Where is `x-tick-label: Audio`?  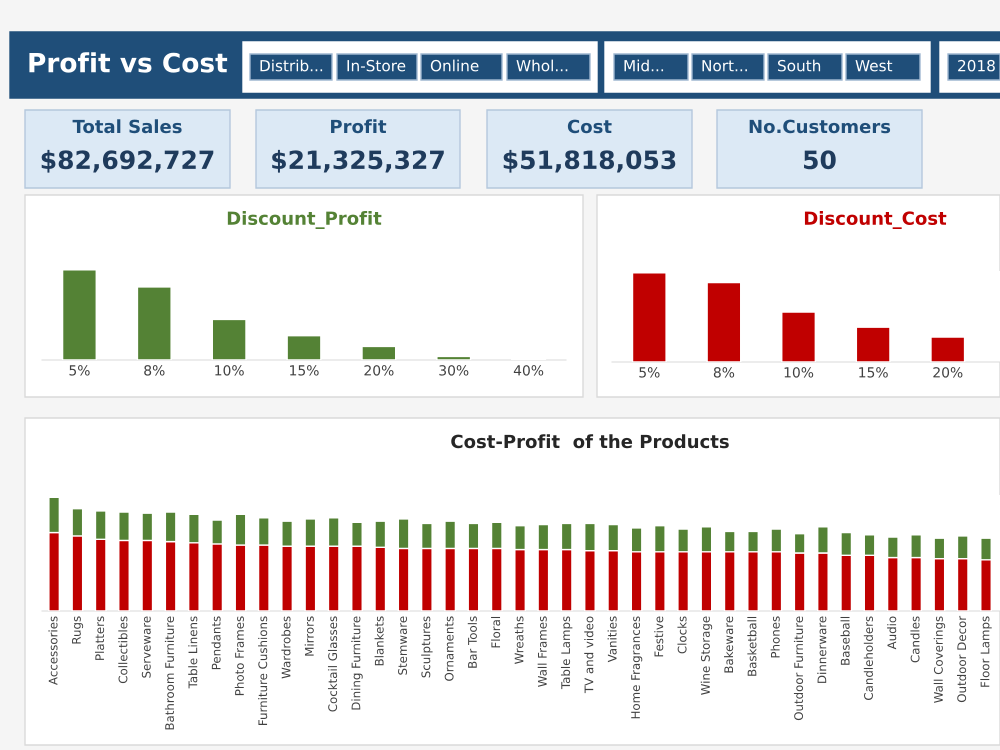
x-tick-label: Audio is located at coordinates (891, 633).